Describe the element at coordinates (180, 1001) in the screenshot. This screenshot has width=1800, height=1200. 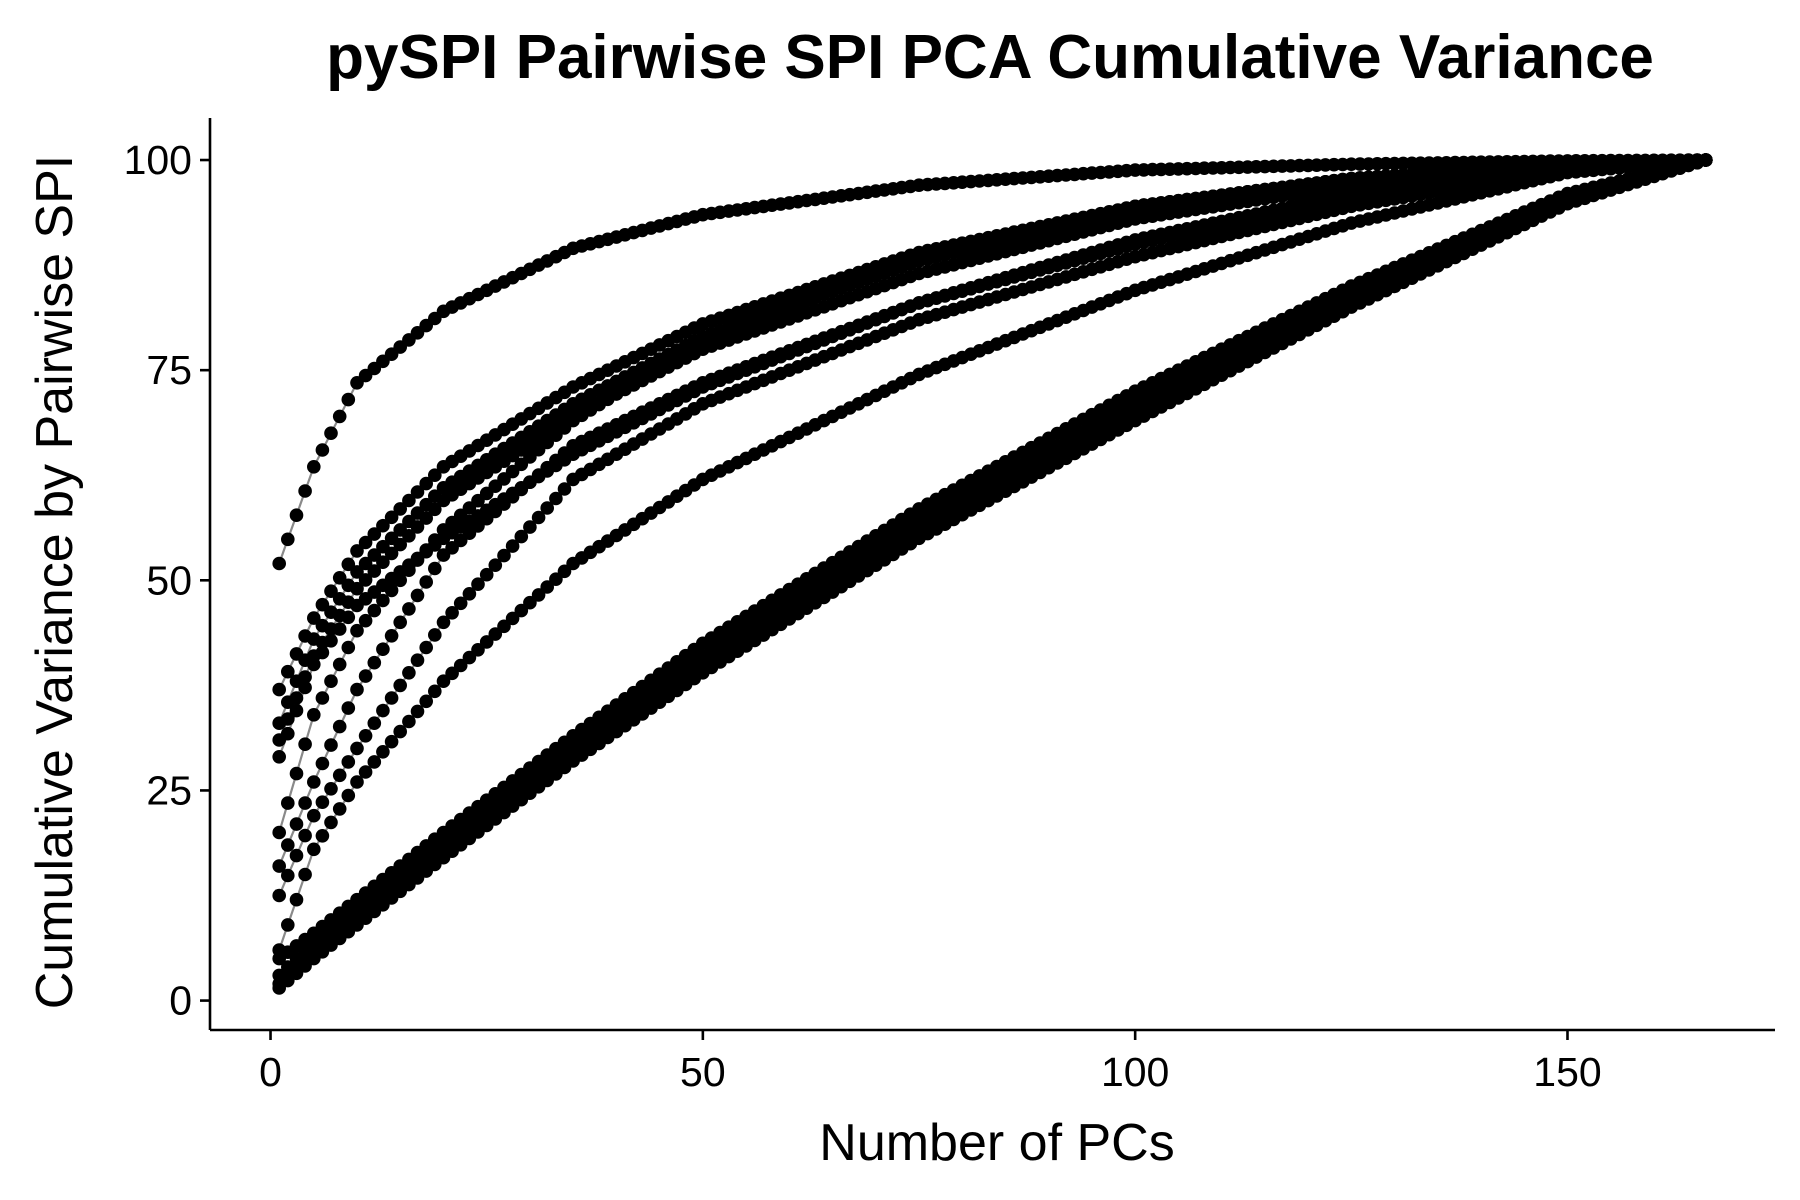
I see `y-tick-label: 0` at that location.